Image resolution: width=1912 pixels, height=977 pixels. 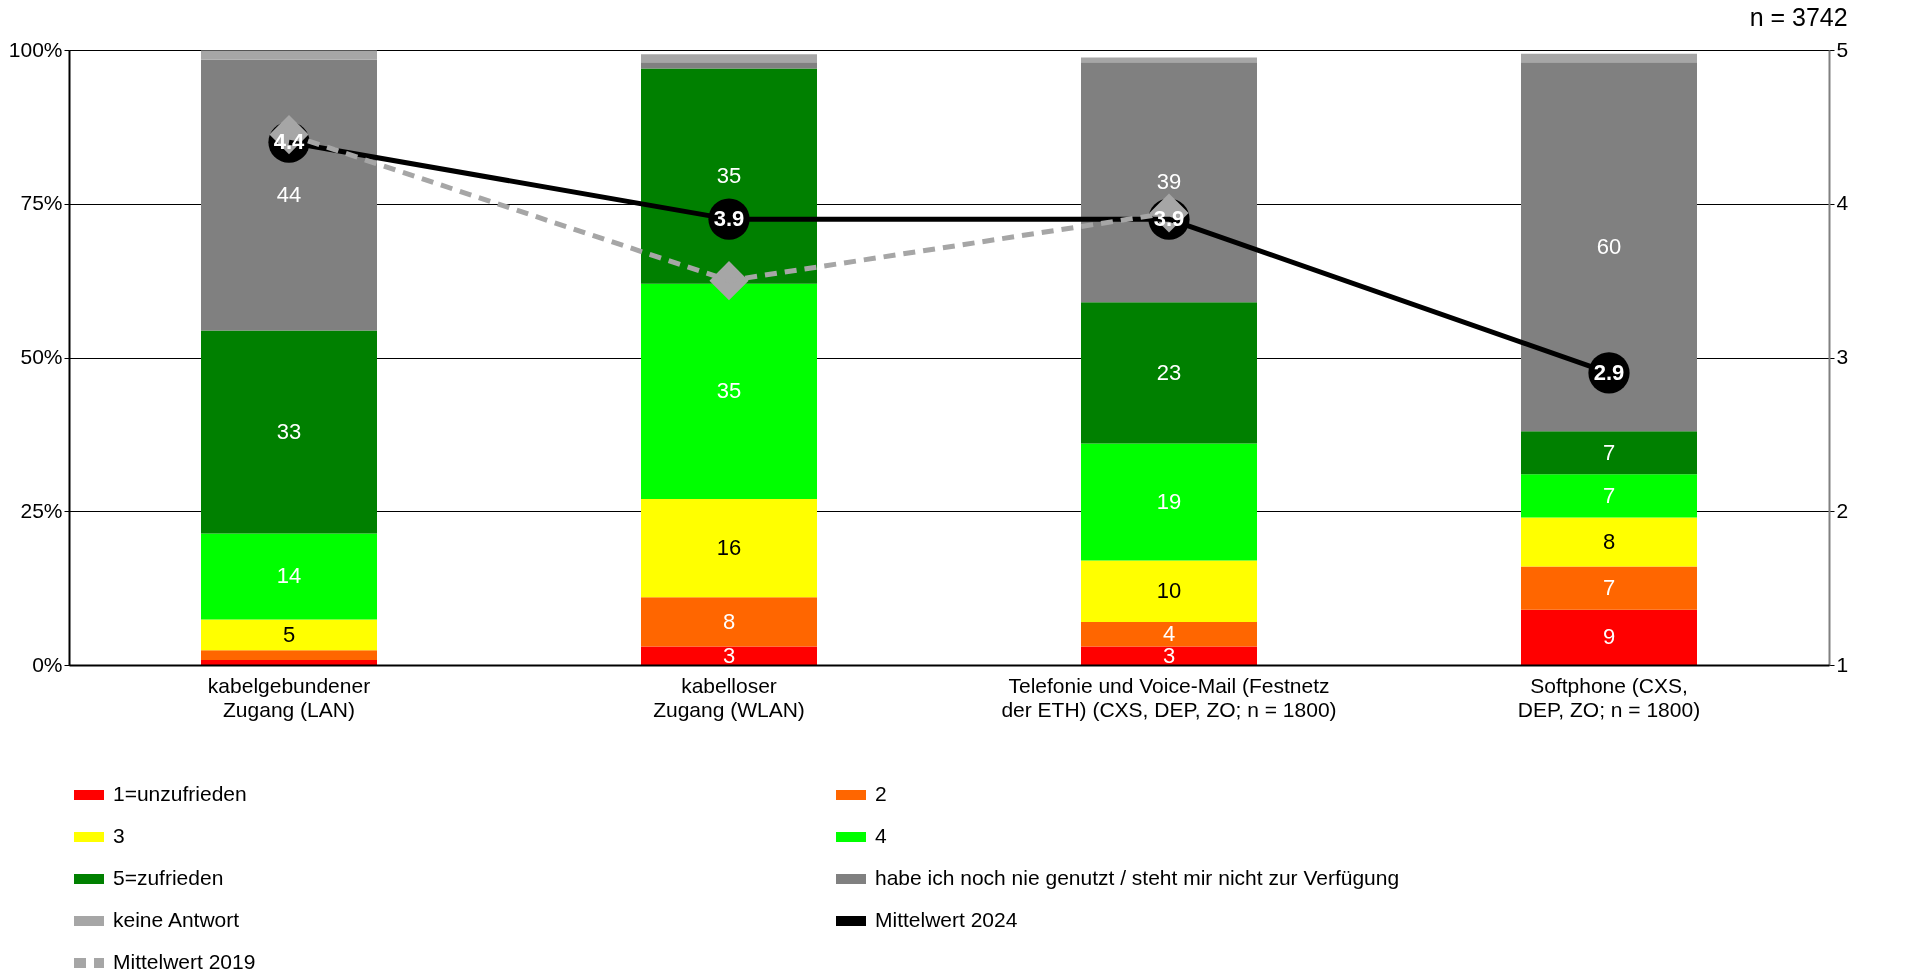 What do you see at coordinates (1609, 697) in the screenshot?
I see `x-tick-label: Softphone (CXS, DEP, ZO; n = 1800)` at bounding box center [1609, 697].